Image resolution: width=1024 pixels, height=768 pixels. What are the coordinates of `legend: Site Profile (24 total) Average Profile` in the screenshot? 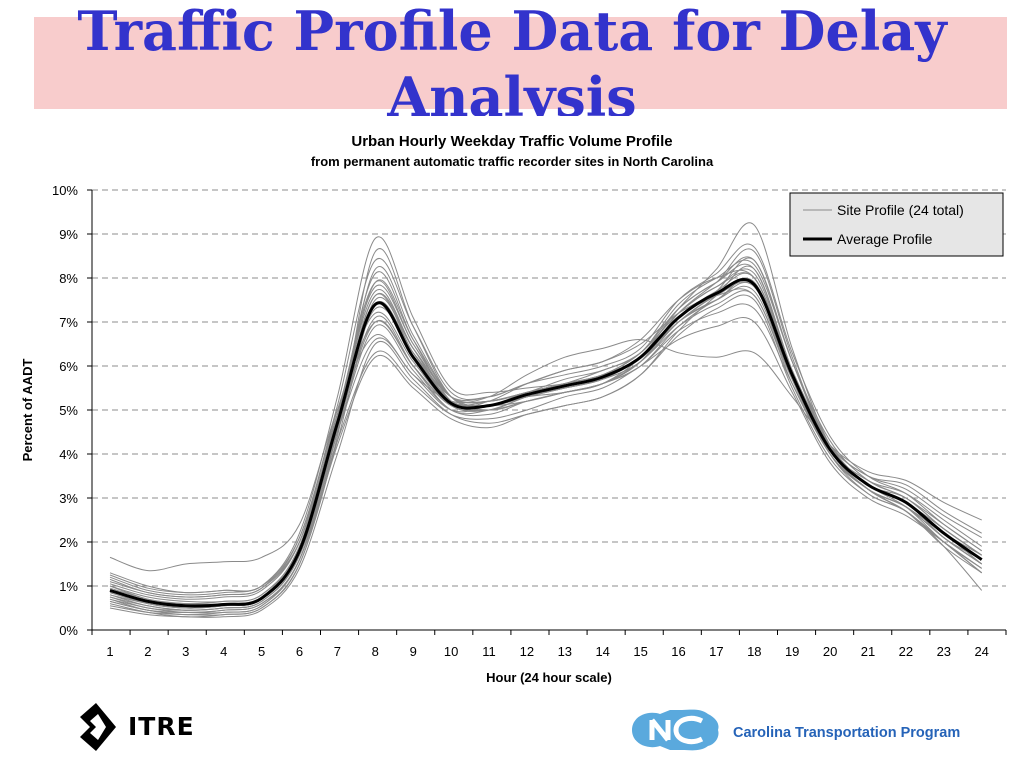 It's located at (896, 224).